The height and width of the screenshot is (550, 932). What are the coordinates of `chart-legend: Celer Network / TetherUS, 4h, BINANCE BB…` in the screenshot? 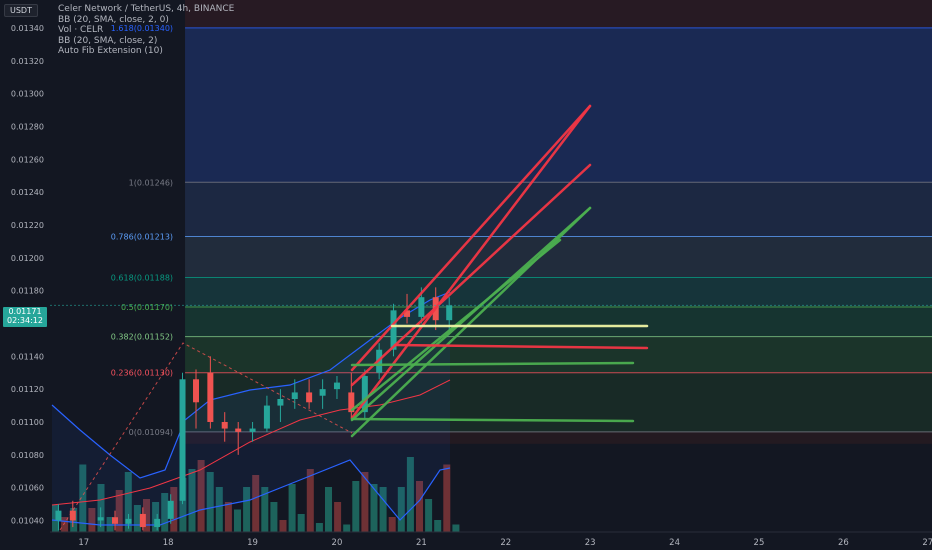 It's located at (146, 30).